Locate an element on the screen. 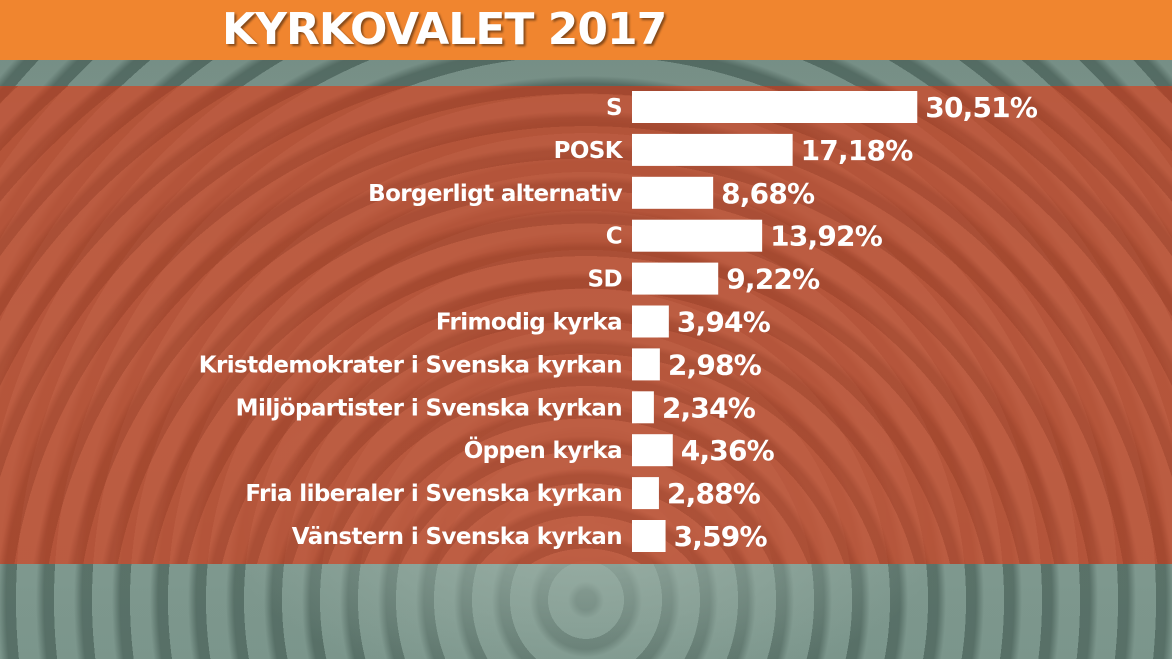 Image resolution: width=1172 pixels, height=659 pixels. category-label: Frimodig kyrka is located at coordinates (529, 323).